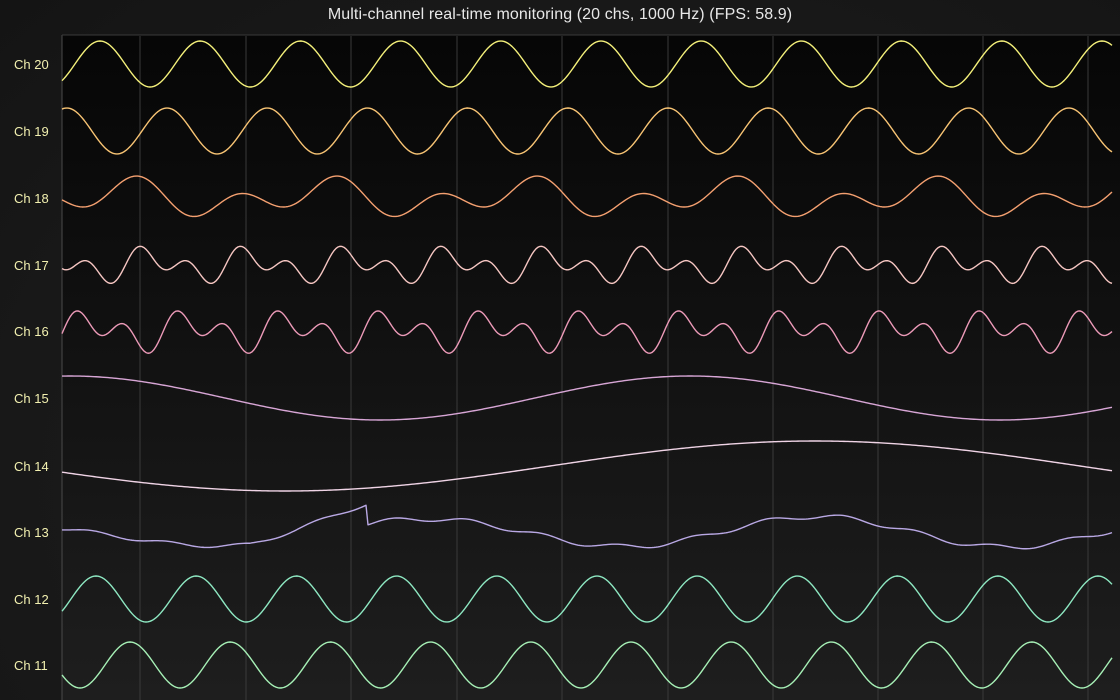  Describe the element at coordinates (31, 64) in the screenshot. I see `channel-label-ch-20: Ch 20` at that location.